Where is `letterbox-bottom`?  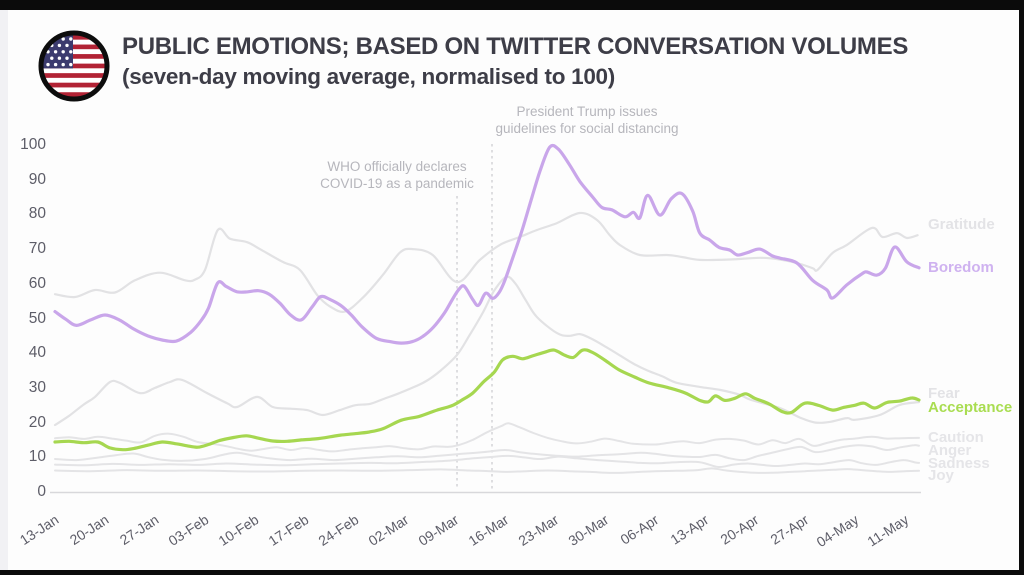 letterbox-bottom is located at coordinates (512, 572).